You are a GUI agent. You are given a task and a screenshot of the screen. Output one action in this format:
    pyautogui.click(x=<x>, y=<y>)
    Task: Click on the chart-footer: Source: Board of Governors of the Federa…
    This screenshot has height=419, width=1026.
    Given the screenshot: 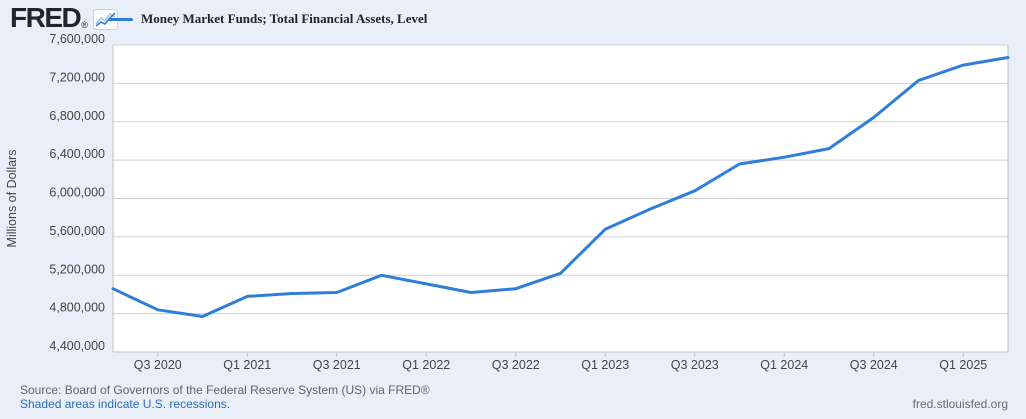 What is the action you would take?
    pyautogui.click(x=225, y=397)
    